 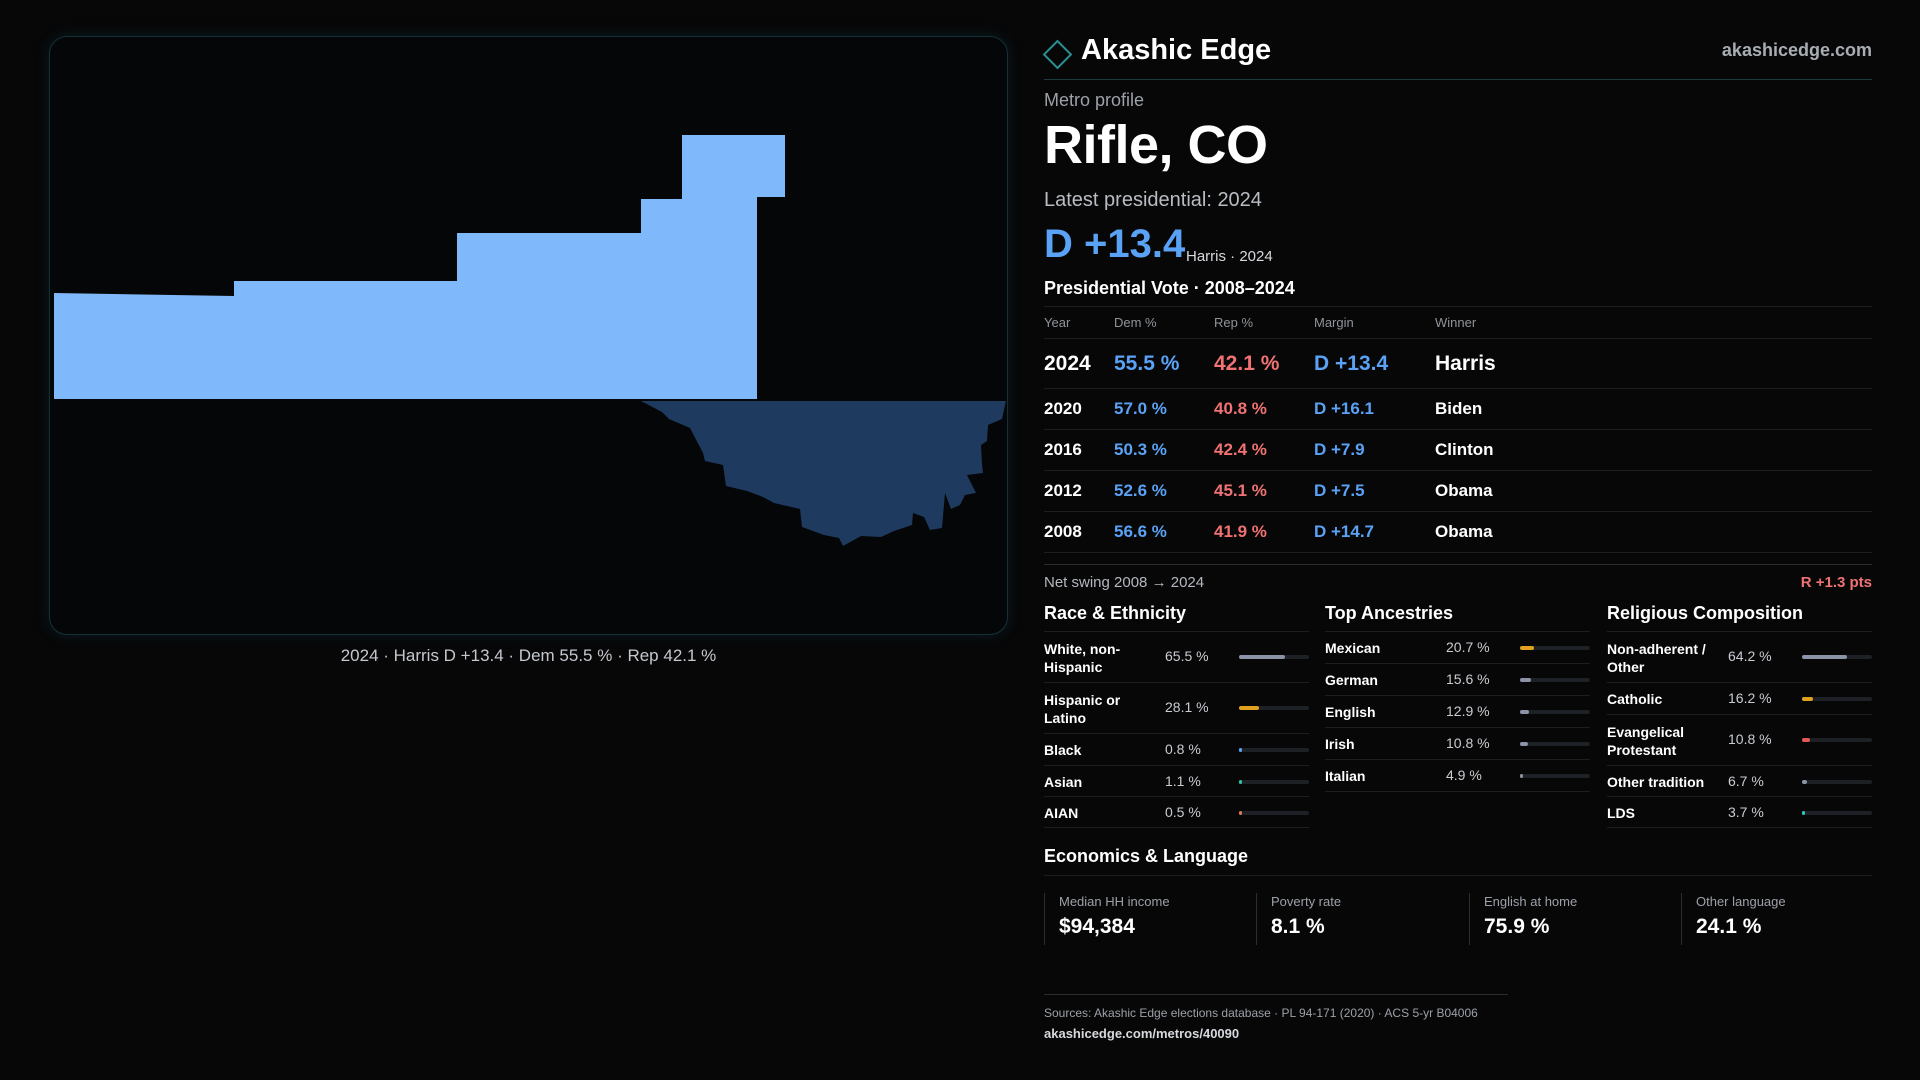 I want to click on county-shape-secondary, so click(x=823, y=473).